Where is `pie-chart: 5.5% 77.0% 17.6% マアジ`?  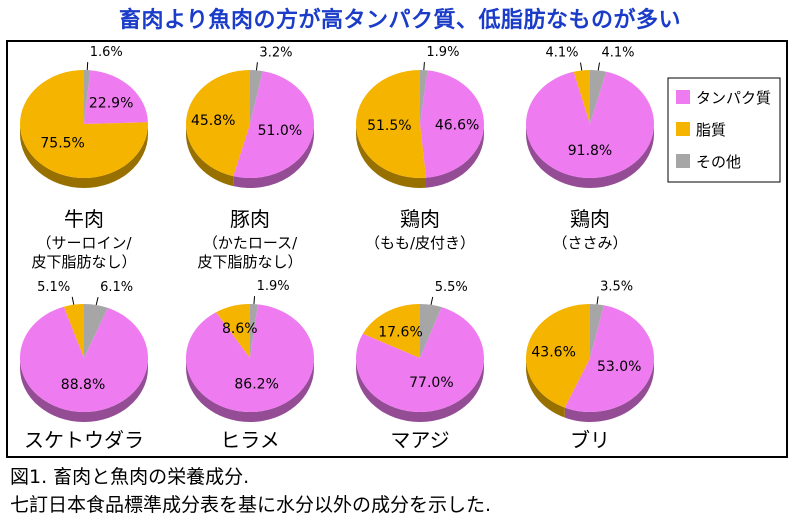
pie-chart: 5.5% 77.0% 17.6% マアジ is located at coordinates (420, 366).